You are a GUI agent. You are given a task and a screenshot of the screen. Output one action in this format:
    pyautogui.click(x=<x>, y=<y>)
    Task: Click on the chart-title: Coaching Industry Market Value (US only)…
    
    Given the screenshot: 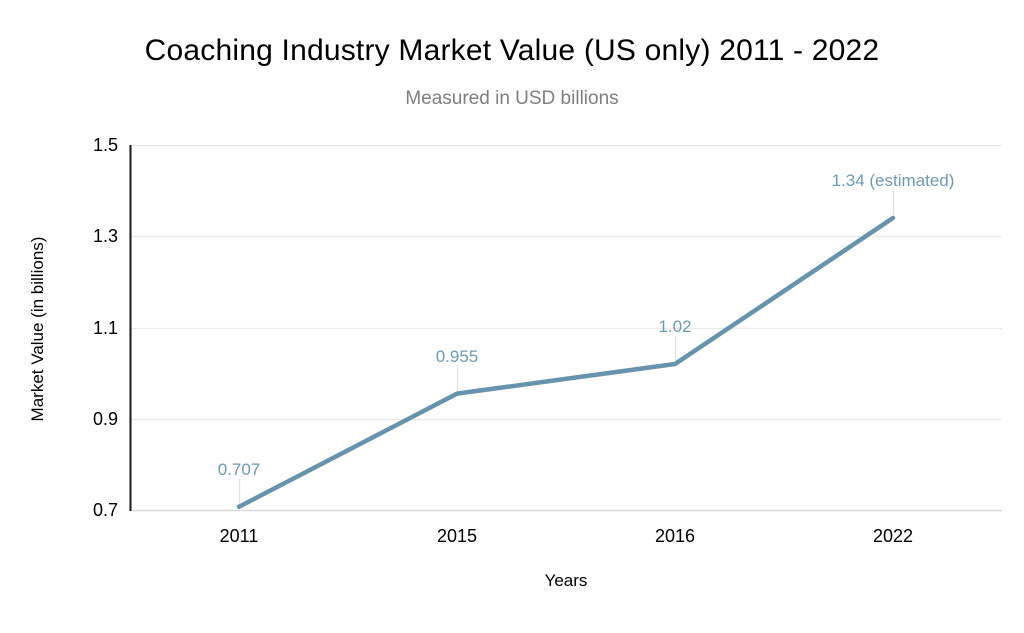 What is the action you would take?
    pyautogui.click(x=512, y=50)
    